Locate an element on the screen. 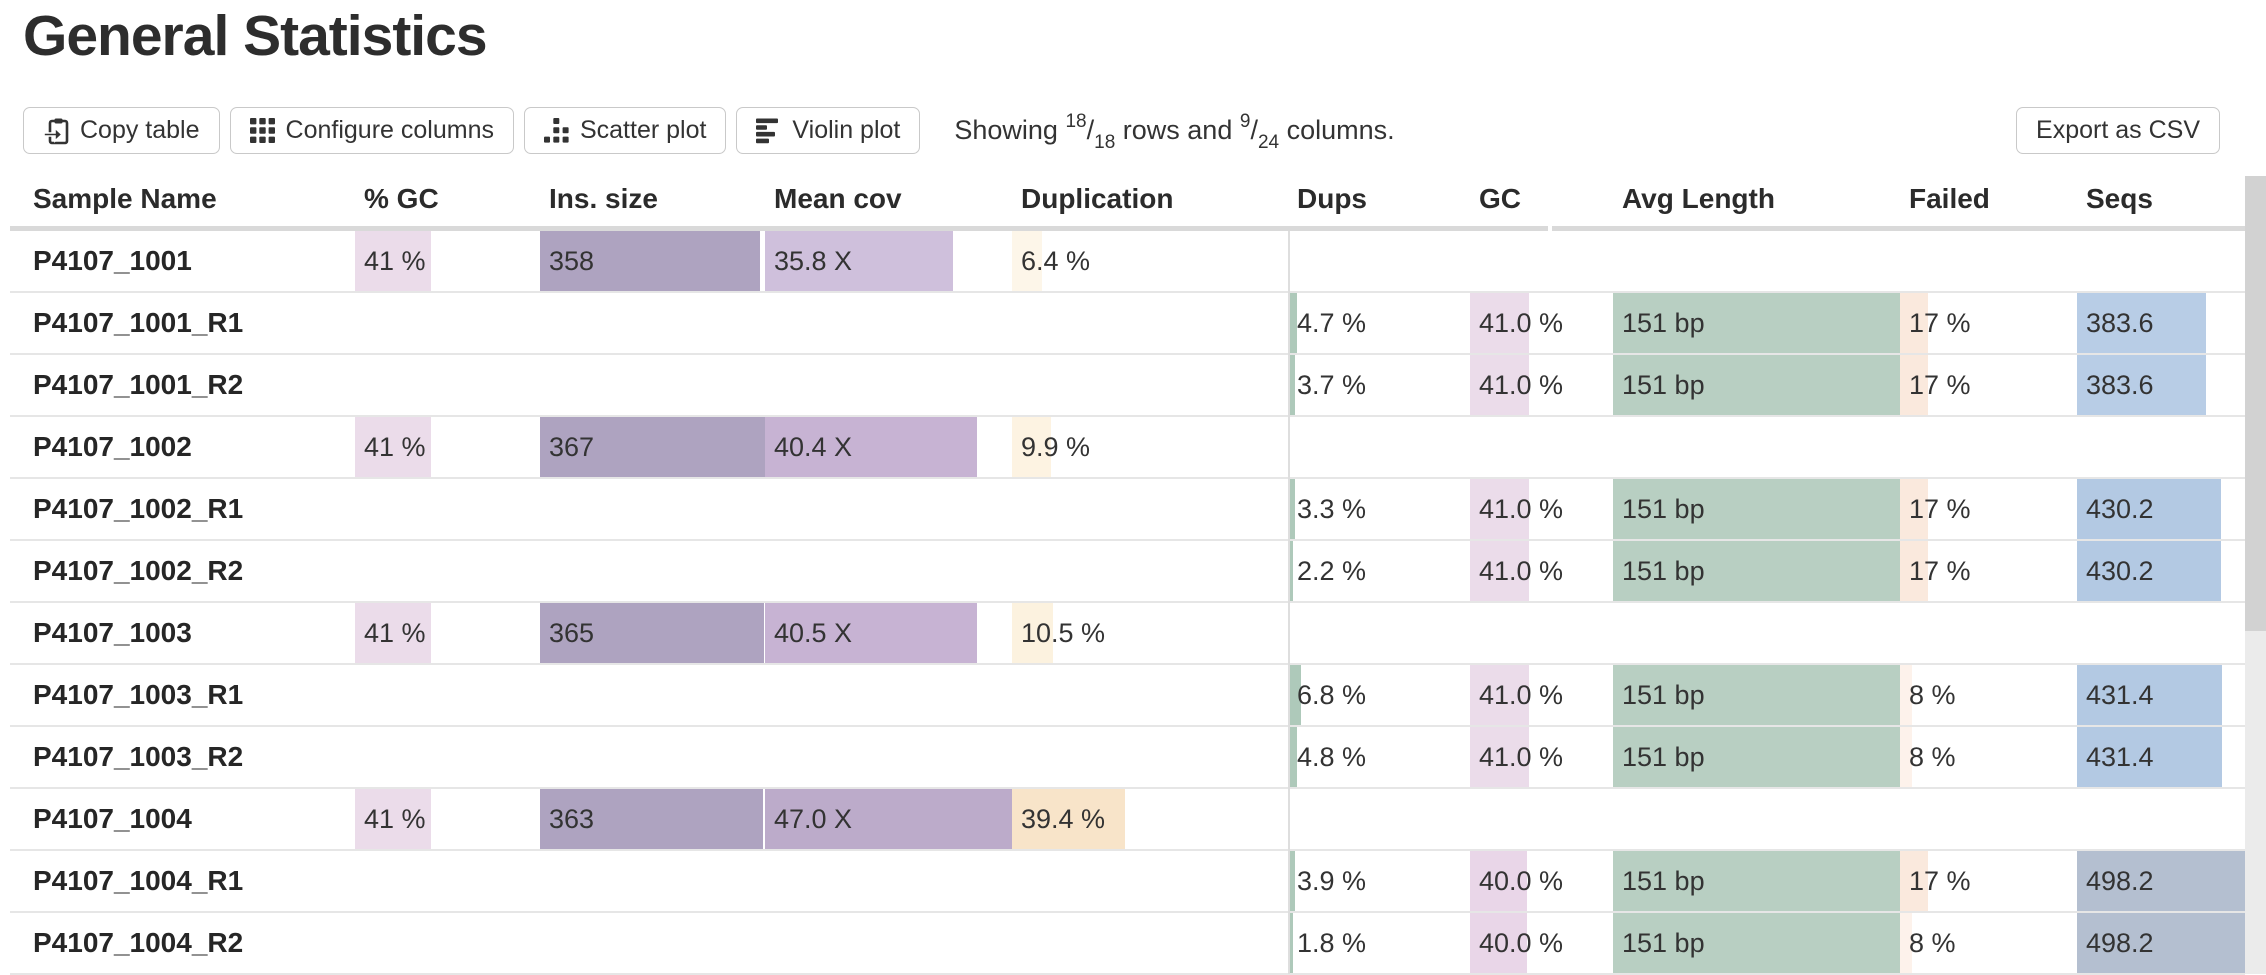  sample-name: P4107_1004_R1 is located at coordinates (138, 880).